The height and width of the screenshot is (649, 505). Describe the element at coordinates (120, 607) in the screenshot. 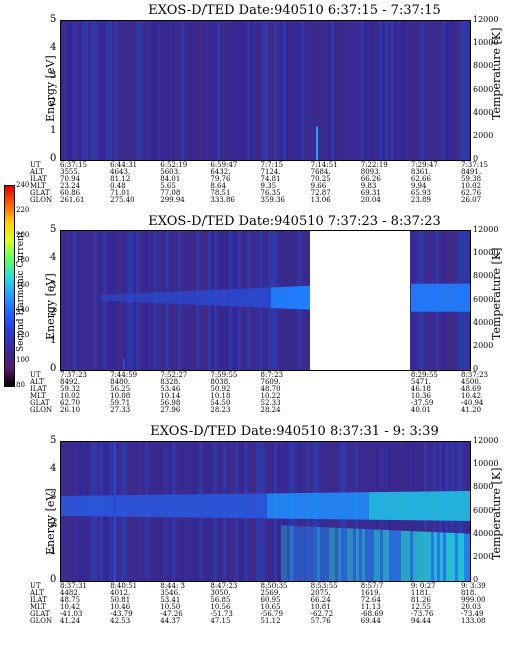

I see `table-cell: 10.46` at that location.